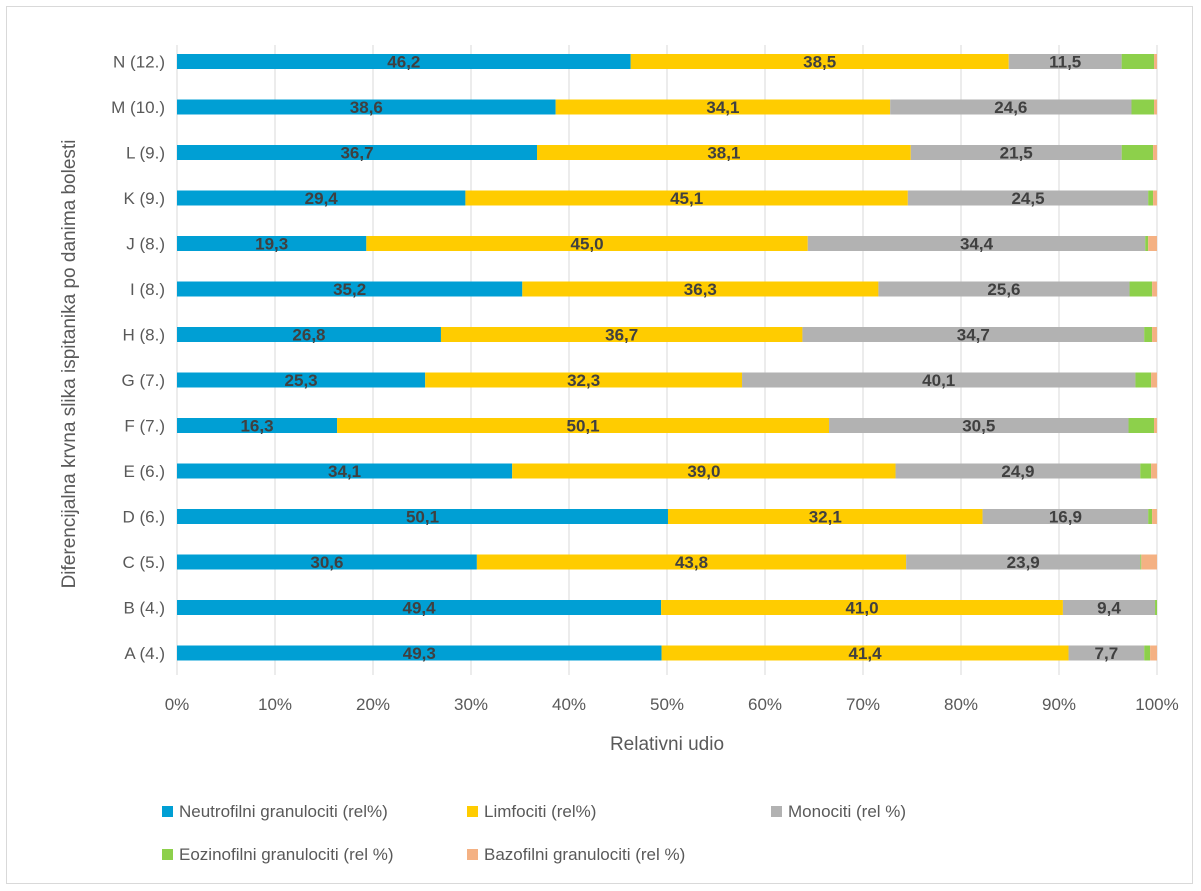 The image size is (1201, 891). What do you see at coordinates (144, 653) in the screenshot?
I see `y-category-label: A (4.)` at bounding box center [144, 653].